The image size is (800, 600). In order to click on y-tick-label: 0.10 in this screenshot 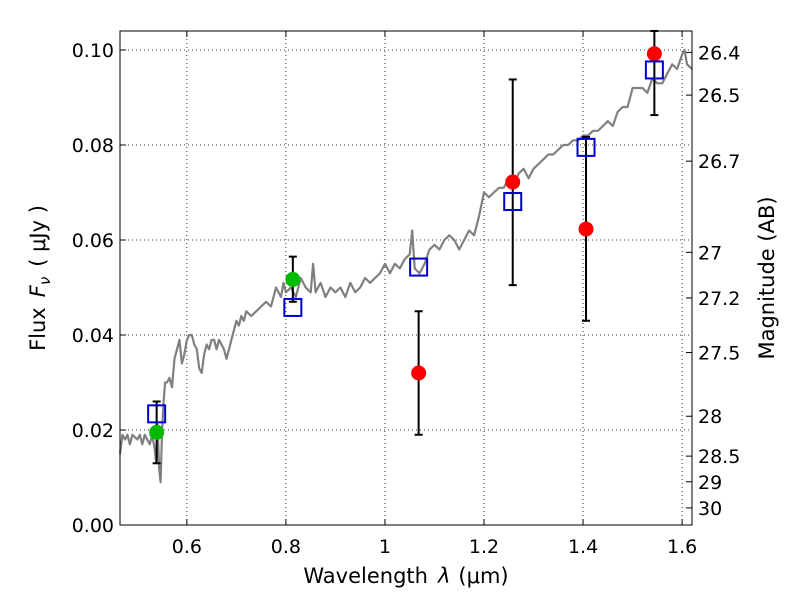, I will do `click(93, 51)`.